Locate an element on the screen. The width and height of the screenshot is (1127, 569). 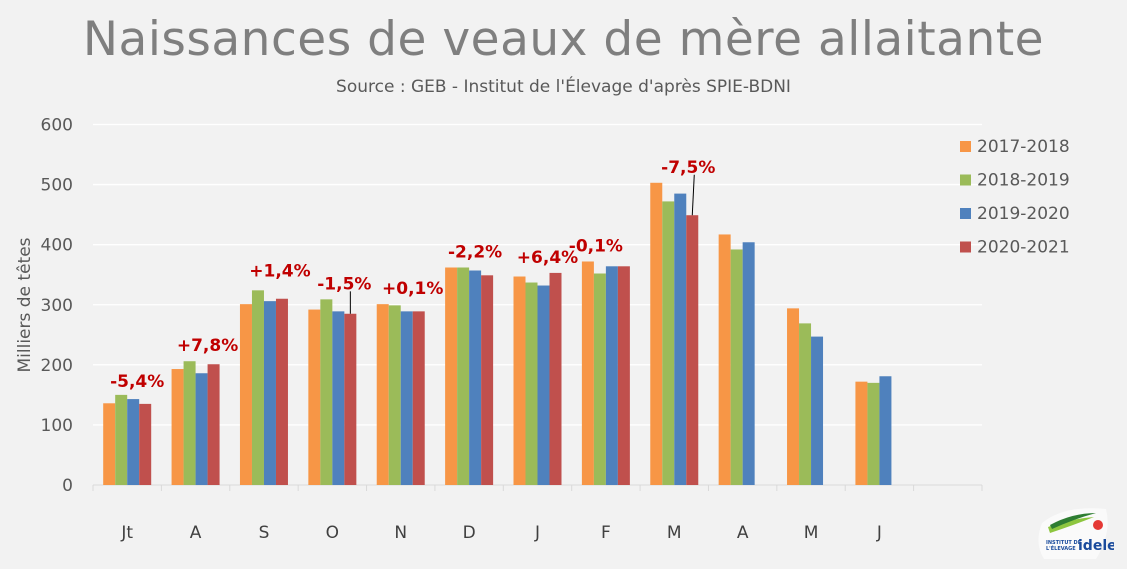
data-label: -1,5% is located at coordinates (344, 284).